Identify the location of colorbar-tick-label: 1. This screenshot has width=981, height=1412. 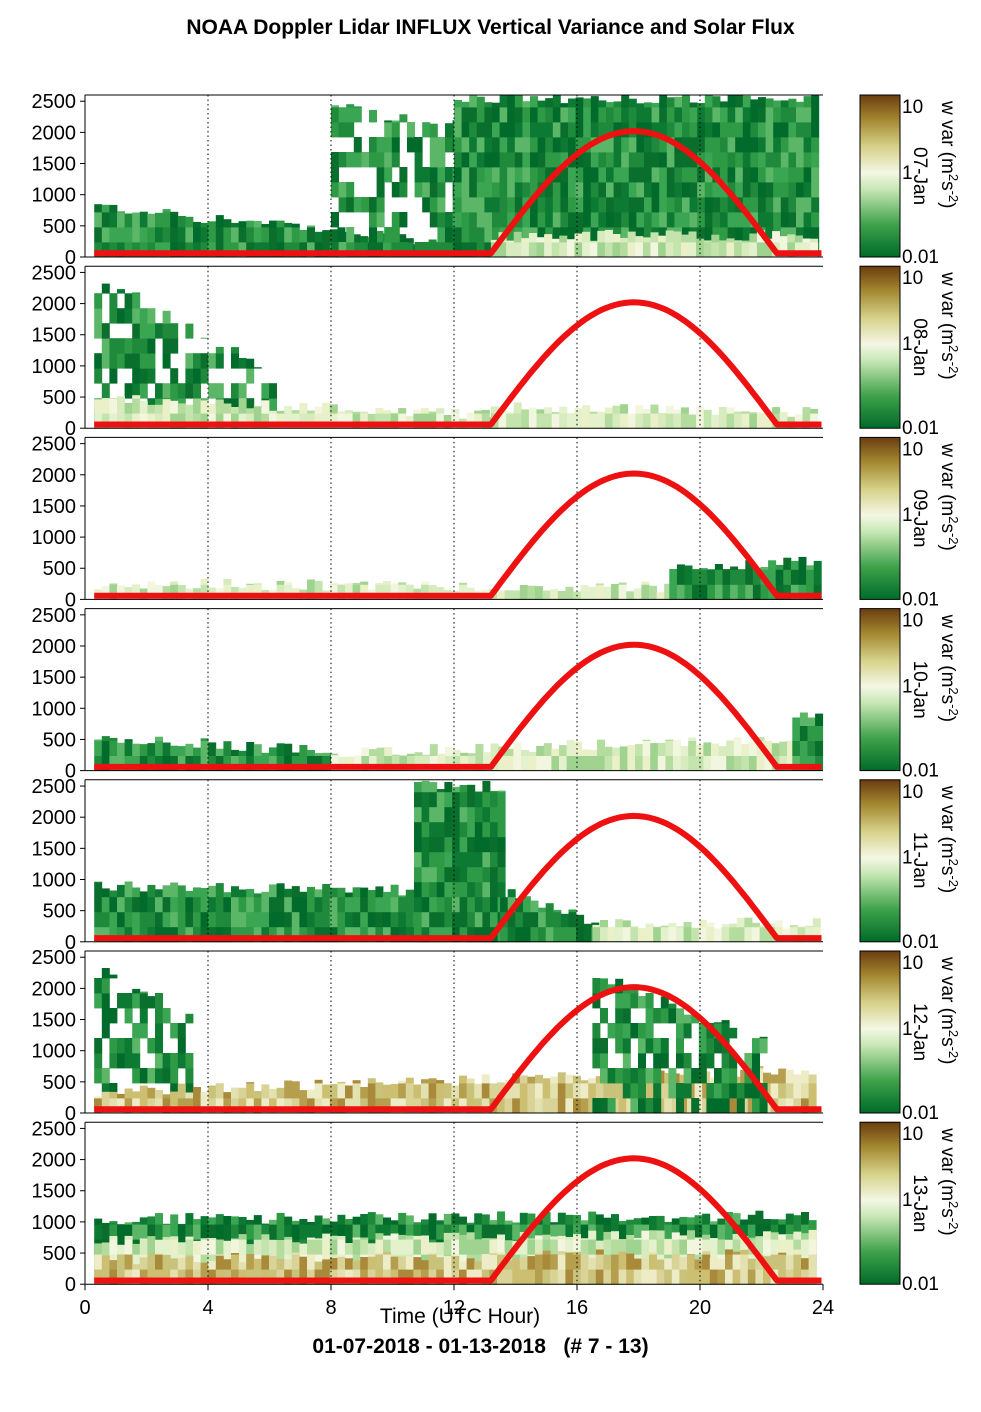
(907, 686).